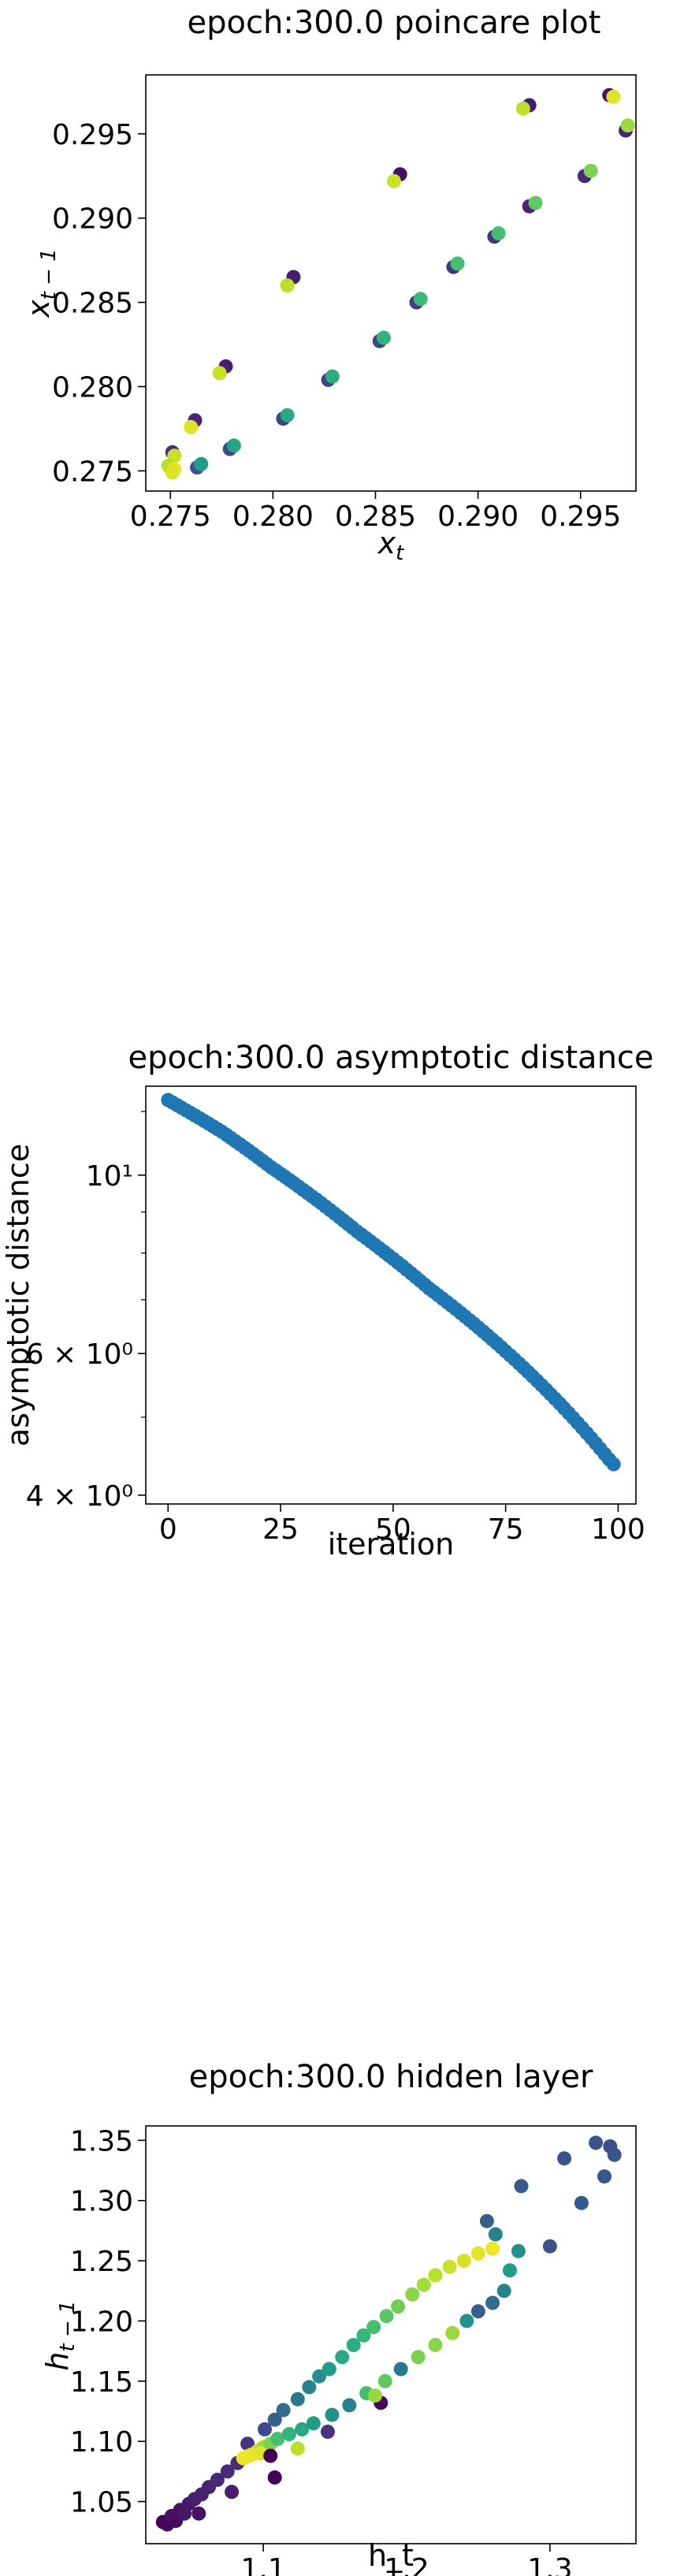  What do you see at coordinates (93, 387) in the screenshot?
I see `y-tick-label: 0.280` at bounding box center [93, 387].